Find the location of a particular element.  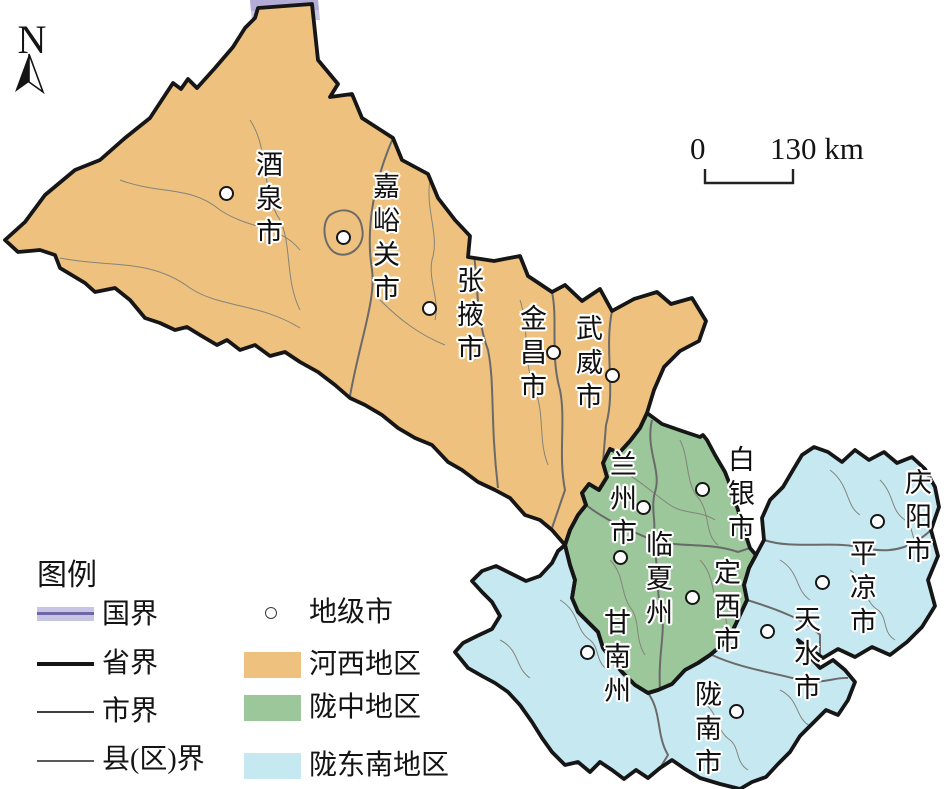

north-arrow-icon is located at coordinates (30, 74).